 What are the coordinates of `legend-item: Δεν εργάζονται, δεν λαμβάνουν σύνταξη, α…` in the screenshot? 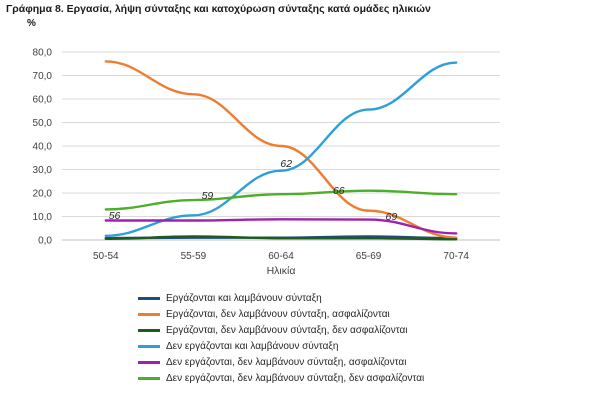 It's located at (281, 362).